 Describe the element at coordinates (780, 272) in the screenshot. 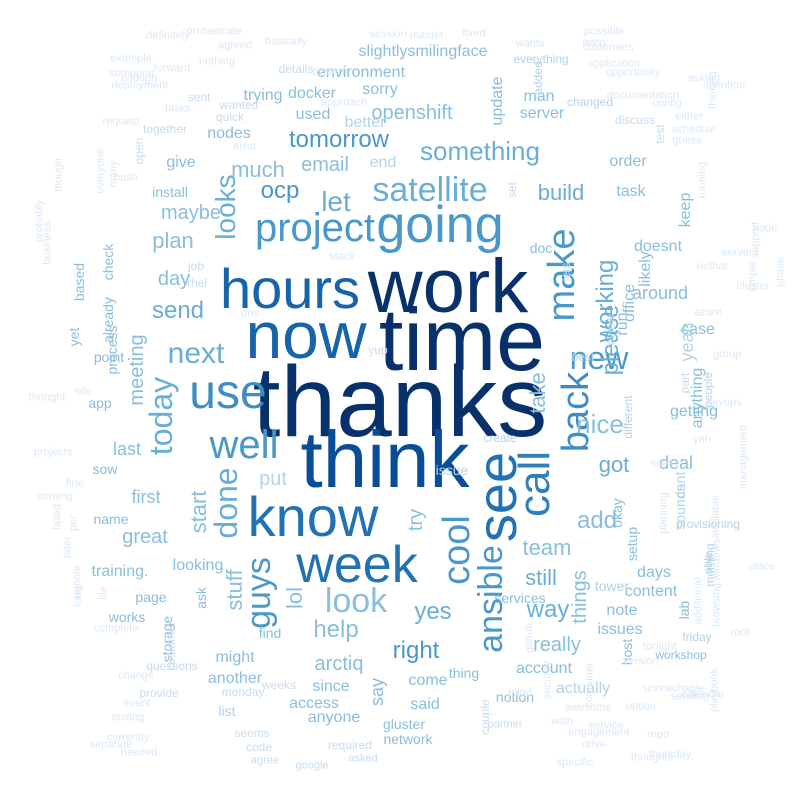

I see `word-phase: phase` at that location.